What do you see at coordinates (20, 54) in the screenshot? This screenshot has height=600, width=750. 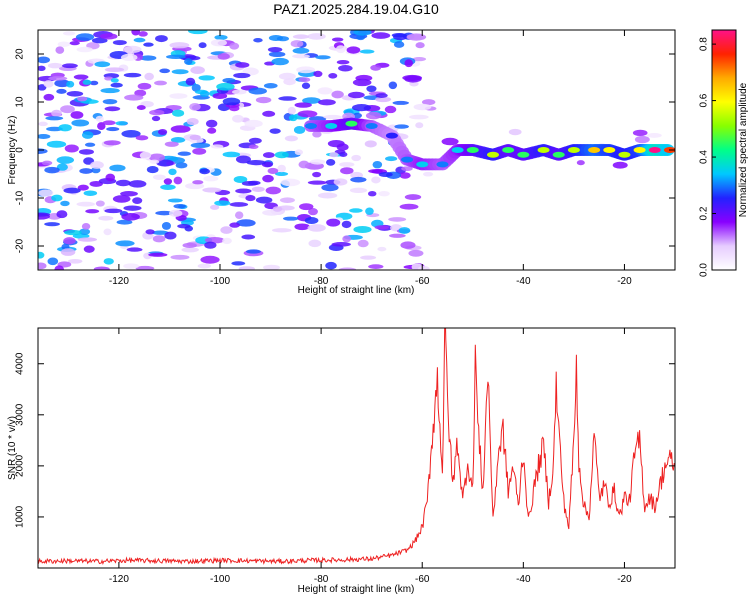 I see `y-tick-label: 20` at bounding box center [20, 54].